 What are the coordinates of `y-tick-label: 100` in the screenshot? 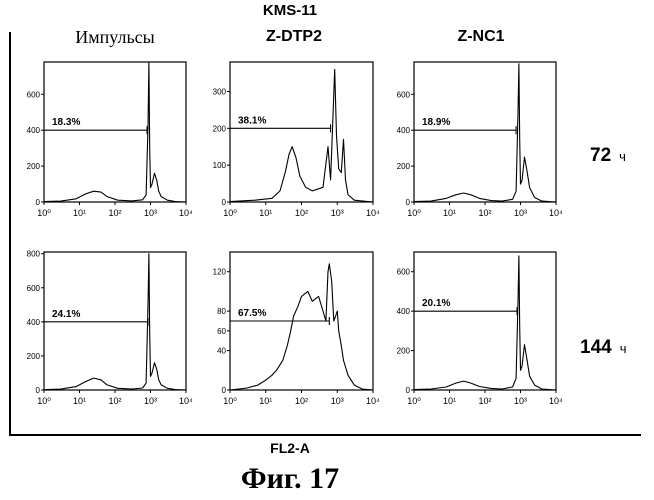 It's located at (220, 165).